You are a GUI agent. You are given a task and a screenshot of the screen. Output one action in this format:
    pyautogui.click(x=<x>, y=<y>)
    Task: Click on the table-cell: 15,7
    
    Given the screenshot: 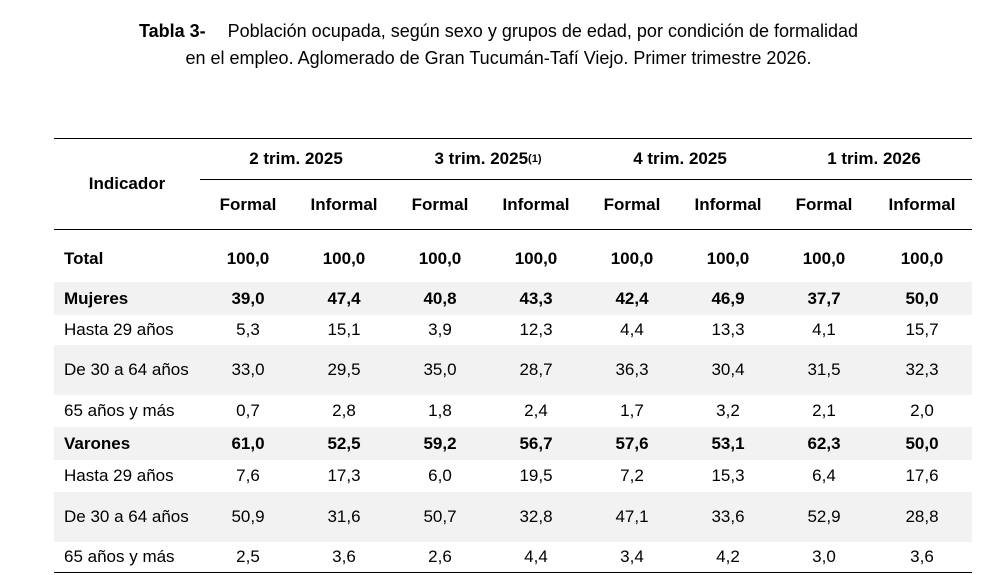 What is the action you would take?
    pyautogui.click(x=922, y=329)
    